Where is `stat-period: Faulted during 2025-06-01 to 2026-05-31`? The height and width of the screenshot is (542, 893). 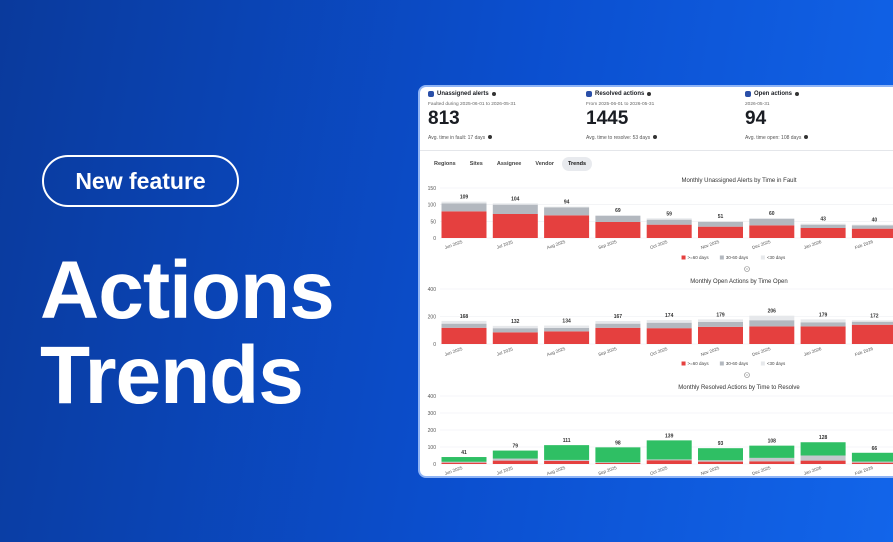 stat-period: Faulted during 2025-06-01 to 2026-05-31 is located at coordinates (472, 104).